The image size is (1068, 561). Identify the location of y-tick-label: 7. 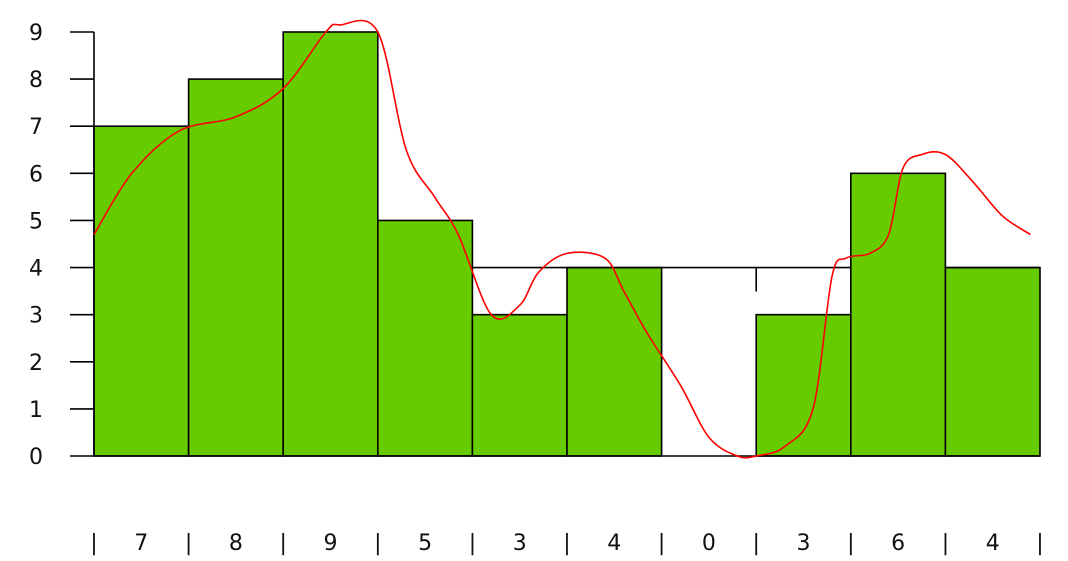
(36, 127).